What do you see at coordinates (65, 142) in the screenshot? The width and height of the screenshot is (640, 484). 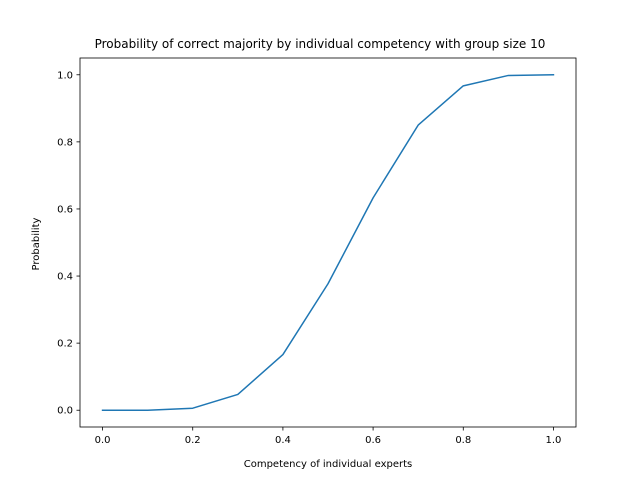 I see `y-tick-label: 0.8` at bounding box center [65, 142].